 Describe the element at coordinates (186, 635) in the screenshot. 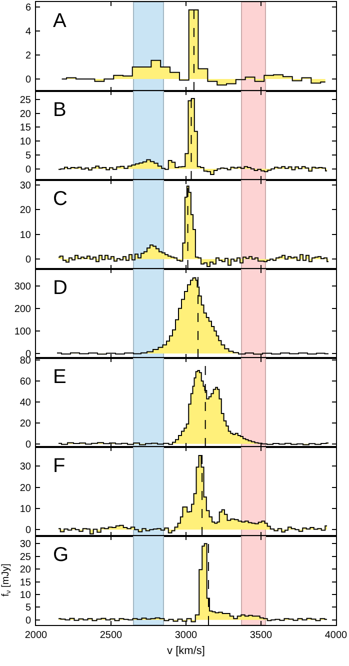

I see `x-tick-label: 3000` at that location.